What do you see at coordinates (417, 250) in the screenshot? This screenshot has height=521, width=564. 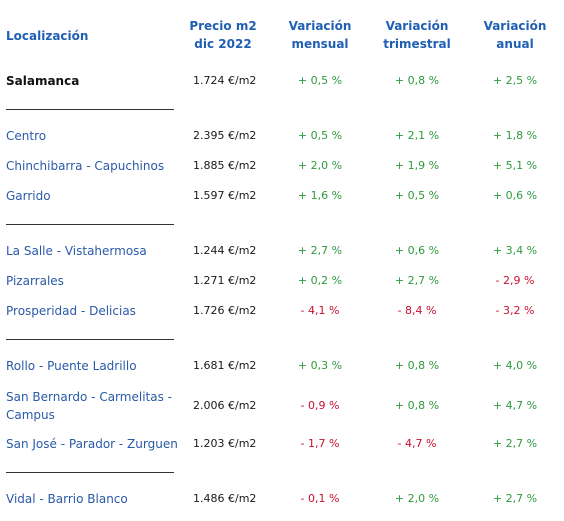 I see `row-lasalle-trimestral: + 0,6 %` at bounding box center [417, 250].